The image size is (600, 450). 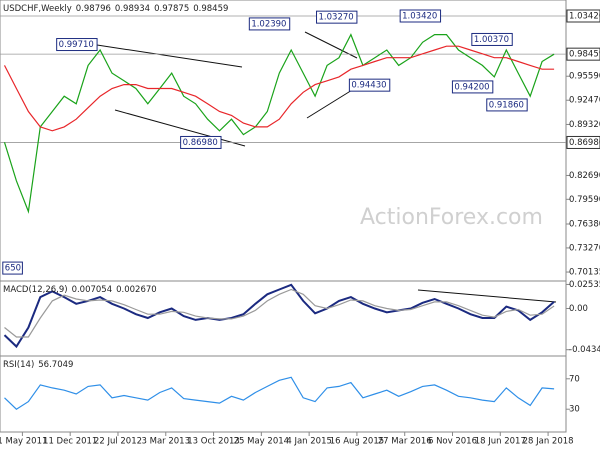 I want to click on x-tick-label: 3 Mar 2013, so click(x=166, y=442).